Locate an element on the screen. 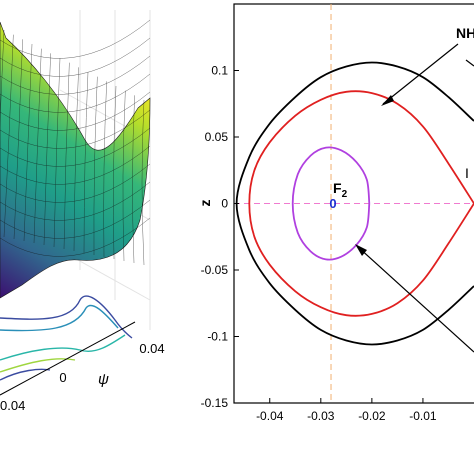  3d-axis-lines is located at coordinates (68, 358).